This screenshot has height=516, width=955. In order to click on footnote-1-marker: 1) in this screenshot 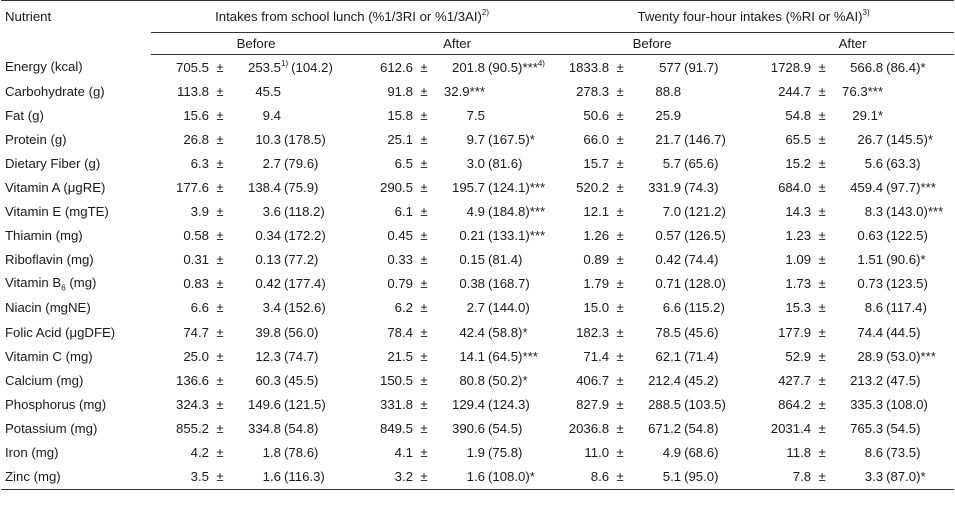, I will do `click(285, 63)`.